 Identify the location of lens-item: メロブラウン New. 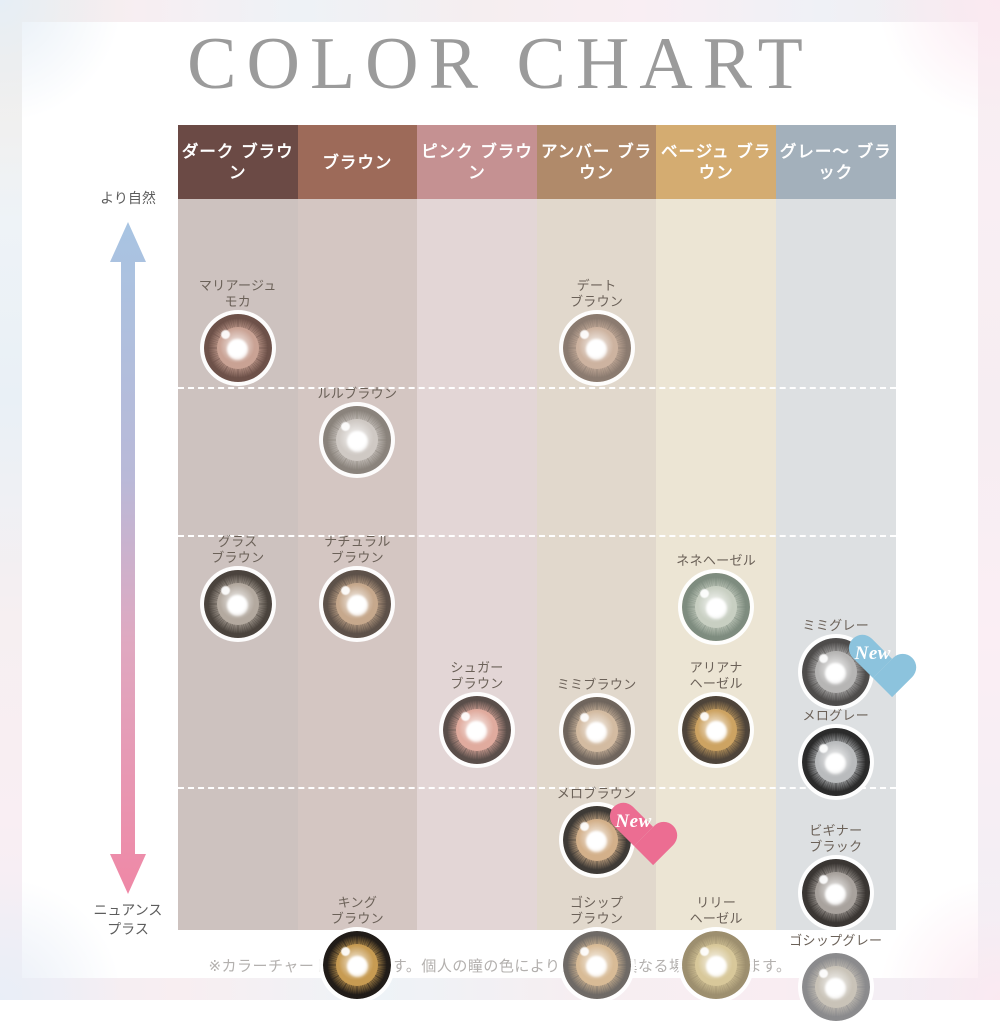
(597, 830).